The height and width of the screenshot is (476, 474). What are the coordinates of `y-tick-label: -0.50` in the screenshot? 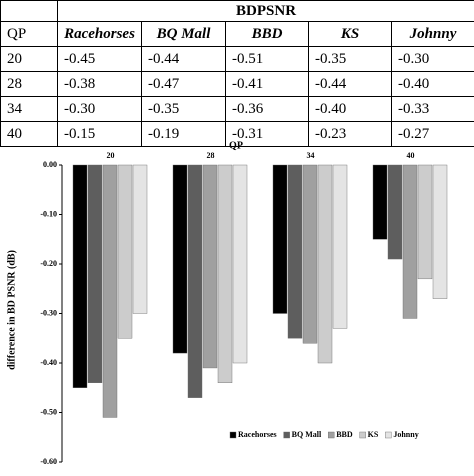 It's located at (48, 411).